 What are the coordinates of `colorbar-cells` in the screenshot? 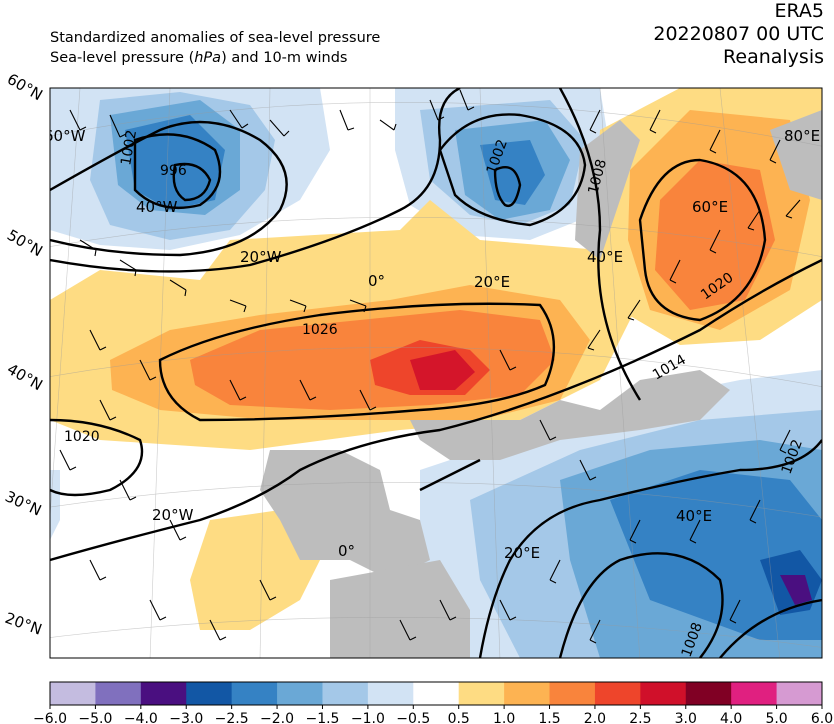 It's located at (436, 693).